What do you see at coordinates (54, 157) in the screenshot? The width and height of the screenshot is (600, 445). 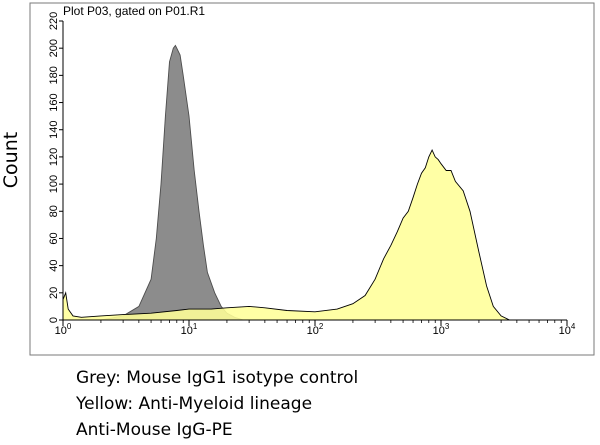 I see `y-tick-label: 120` at bounding box center [54, 157].